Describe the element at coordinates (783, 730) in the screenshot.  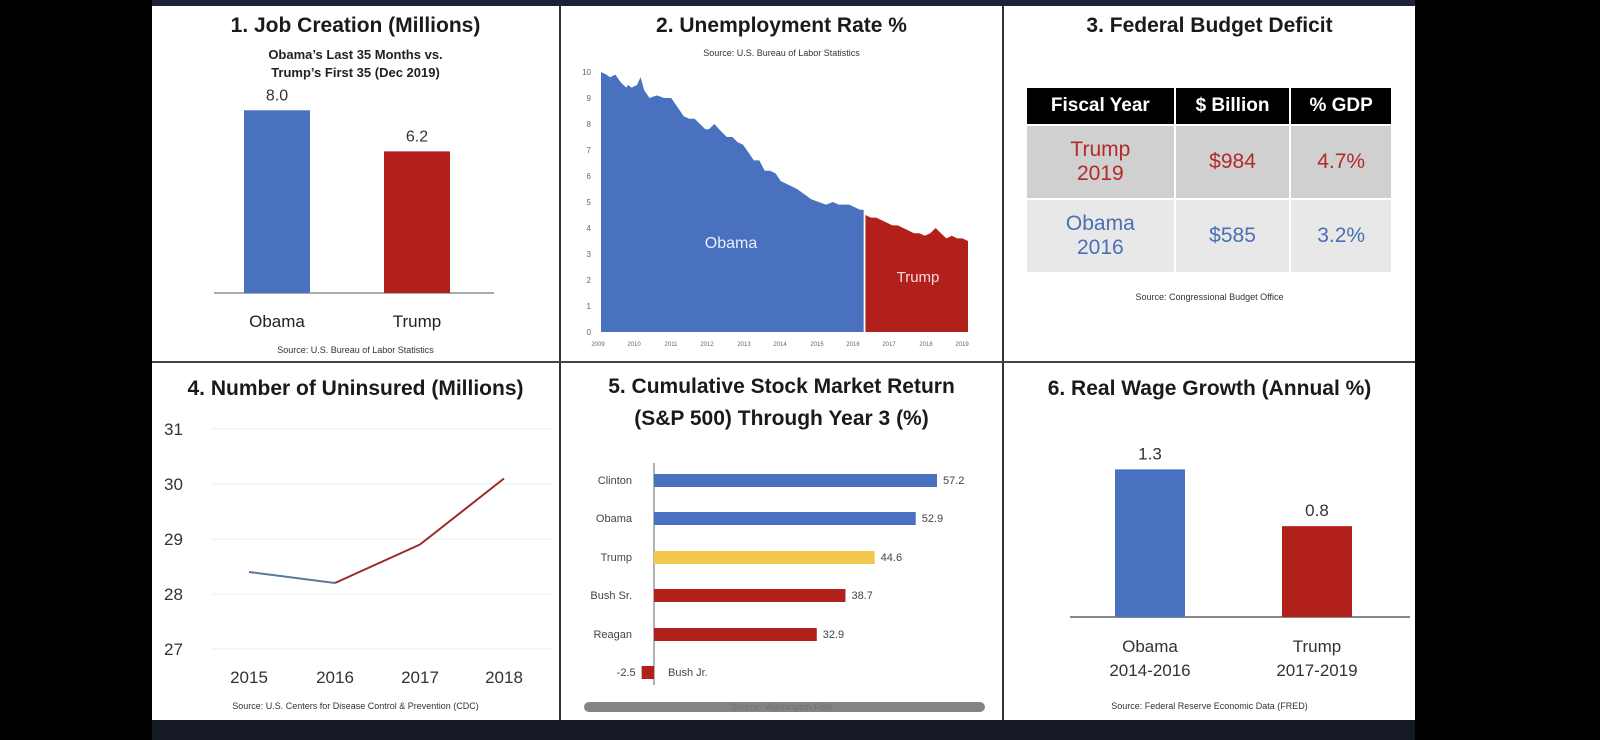
I see `bottom-strip` at that location.